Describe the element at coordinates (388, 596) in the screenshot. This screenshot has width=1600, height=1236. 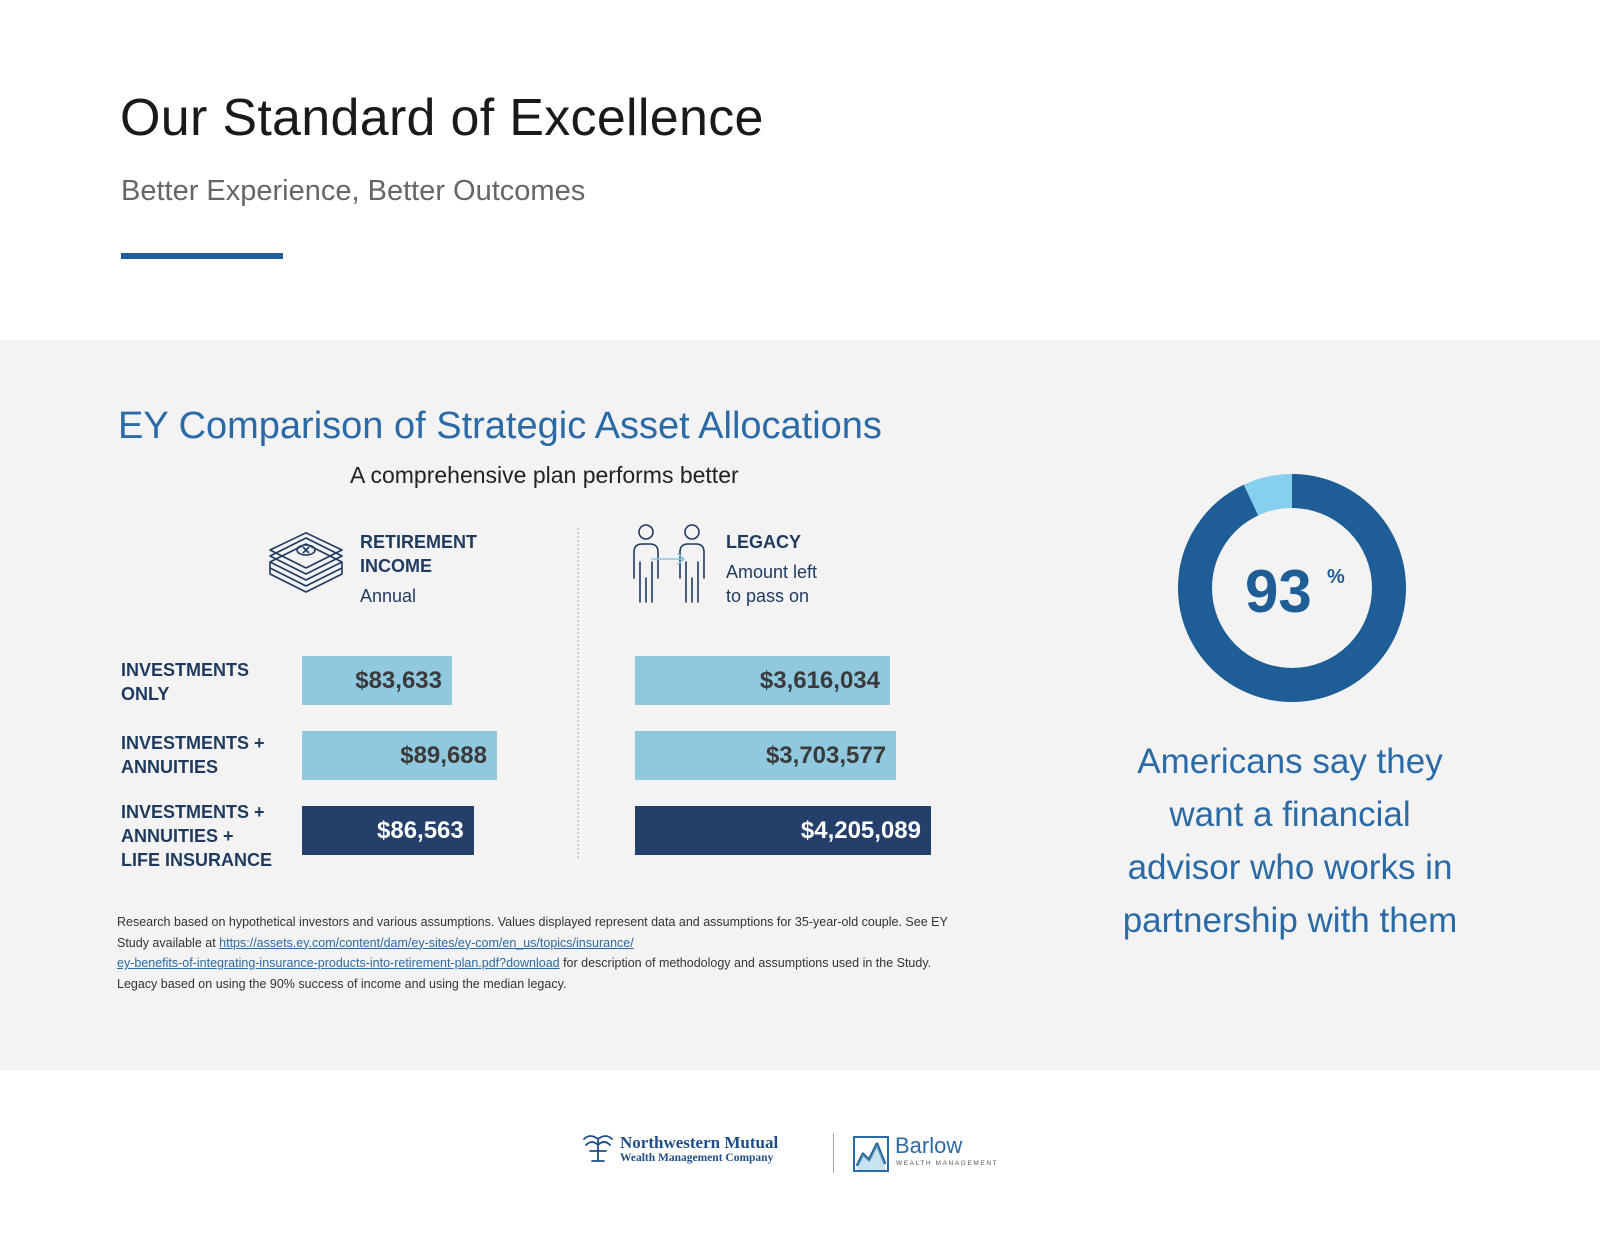
I see `retirement-subheading: Annual` at that location.